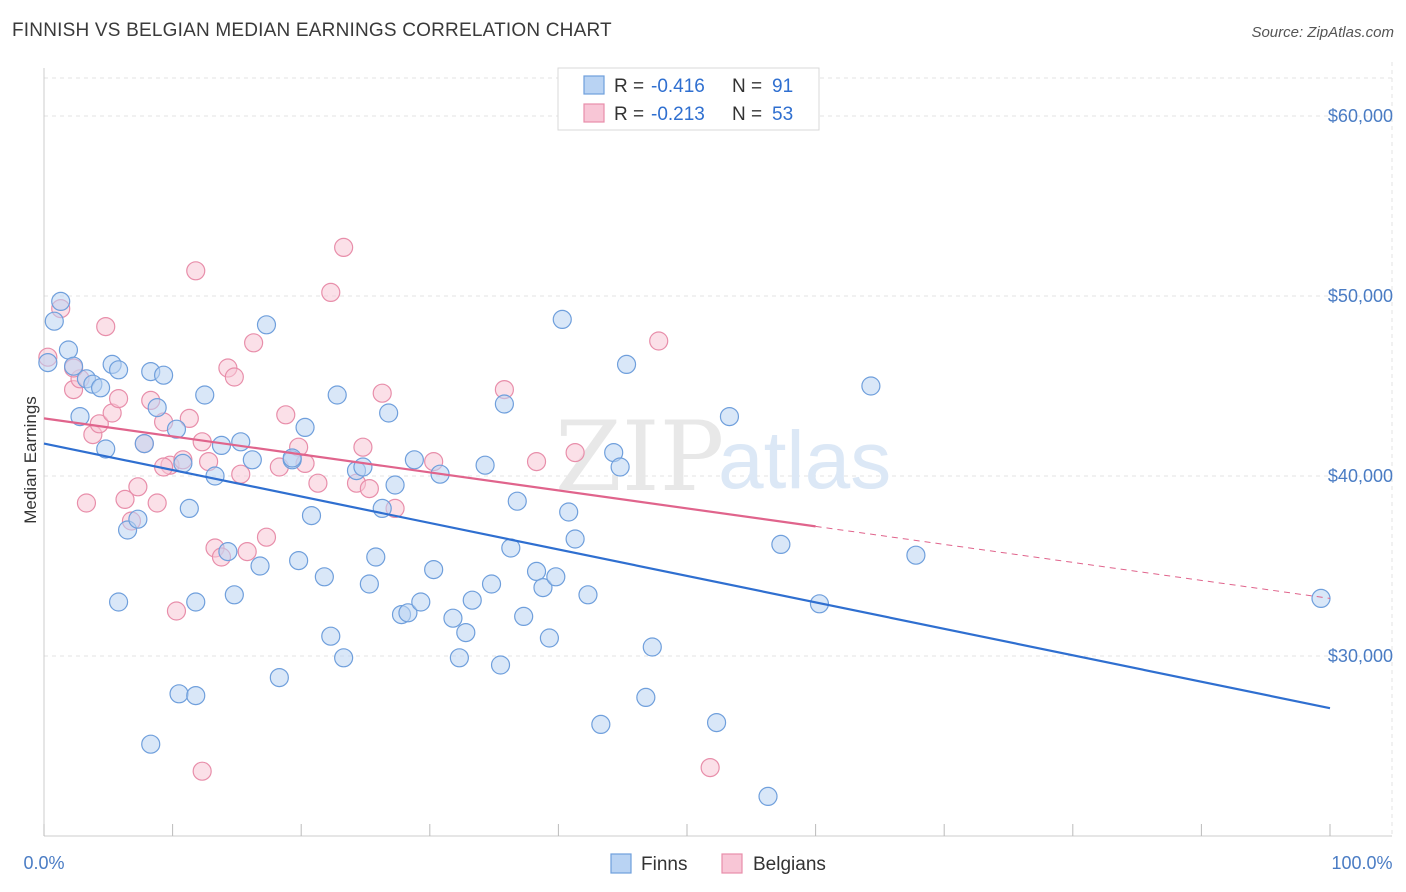  Describe the element at coordinates (678, 86) in the screenshot. I see `legend-r-value-finns: -0.416` at that location.